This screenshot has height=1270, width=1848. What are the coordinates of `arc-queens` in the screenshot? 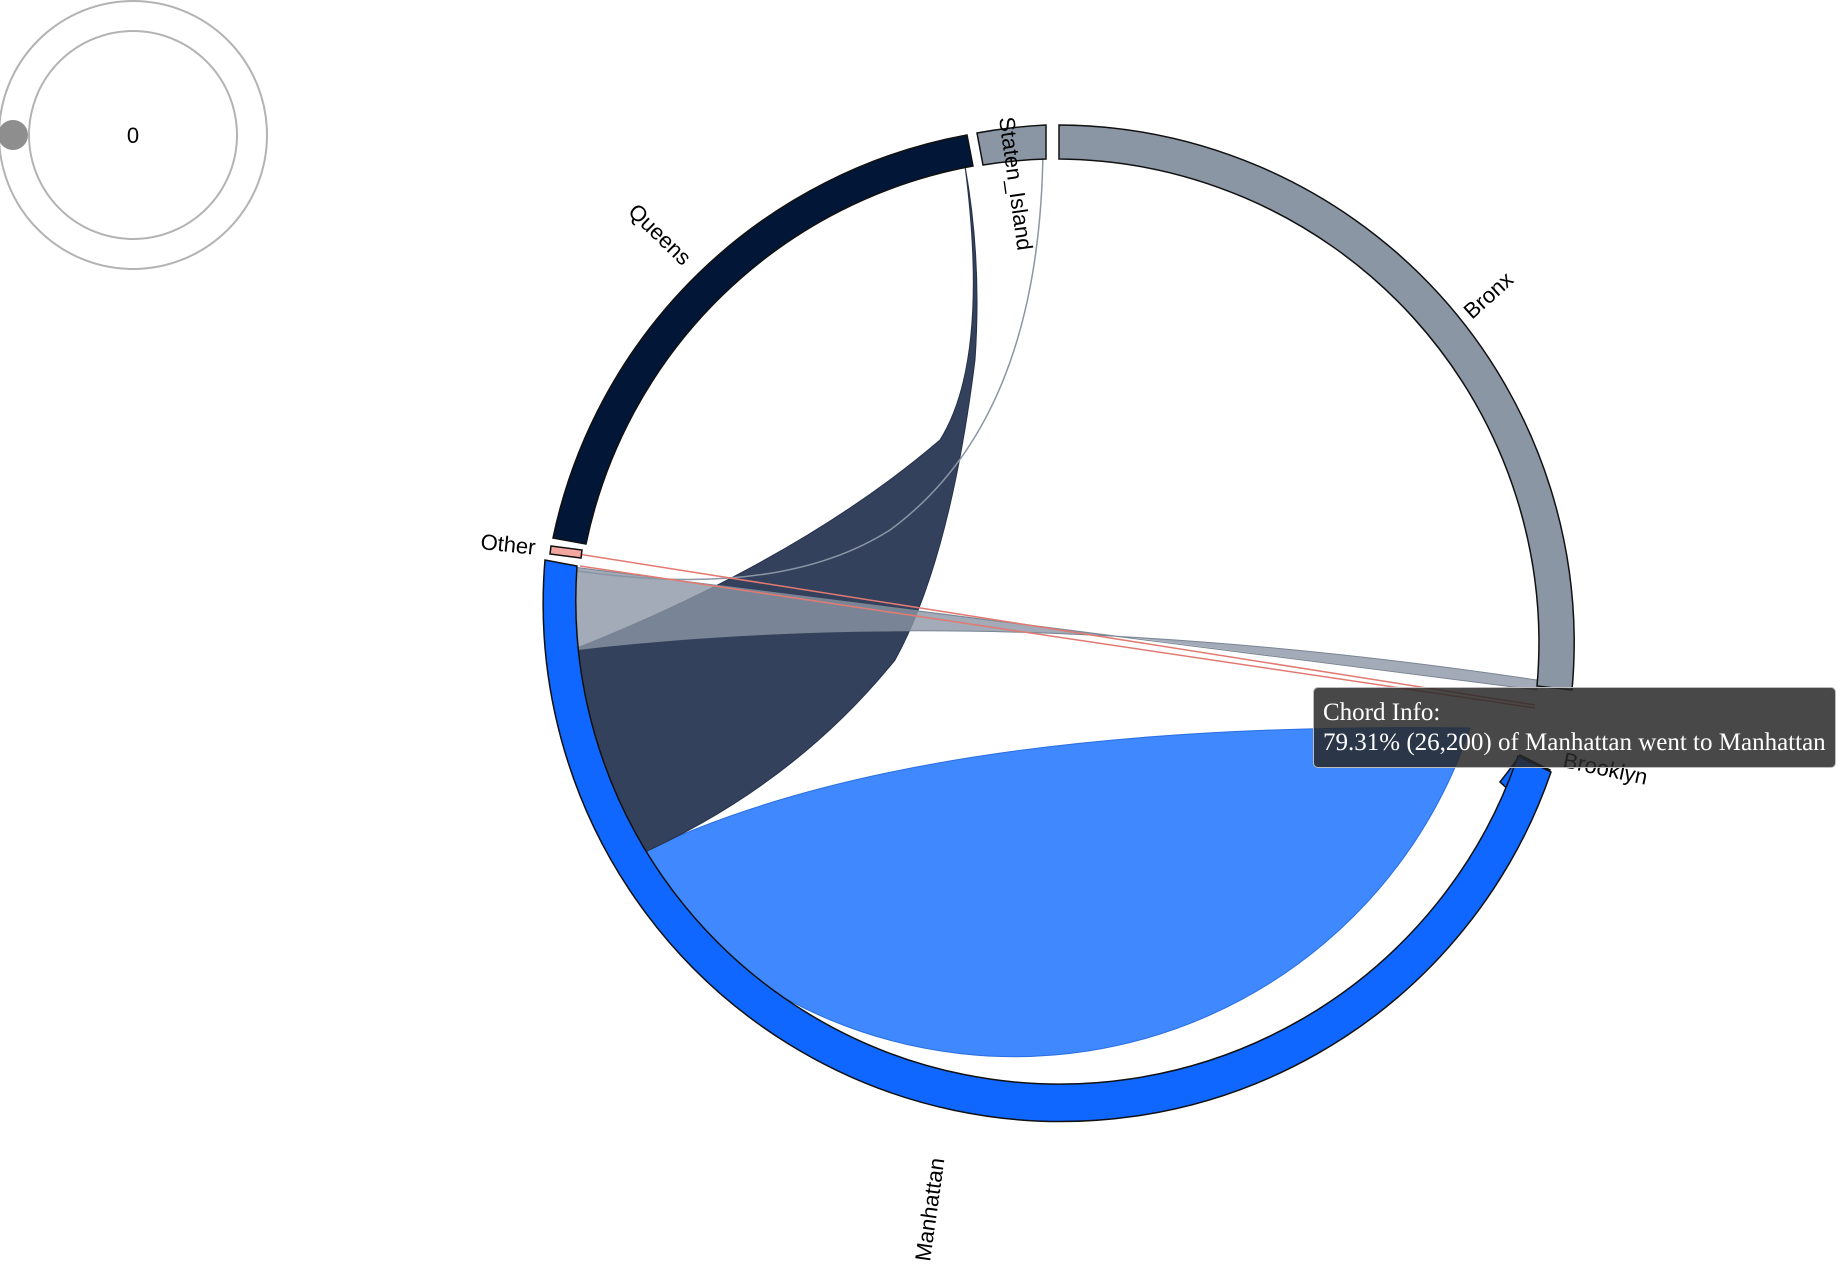 It's located at (763, 339).